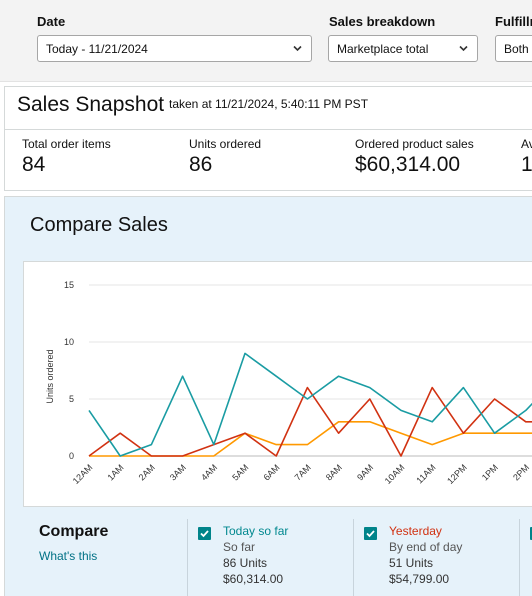 This screenshot has height=596, width=532. I want to click on x-tick-label: 4AM, so click(209, 472).